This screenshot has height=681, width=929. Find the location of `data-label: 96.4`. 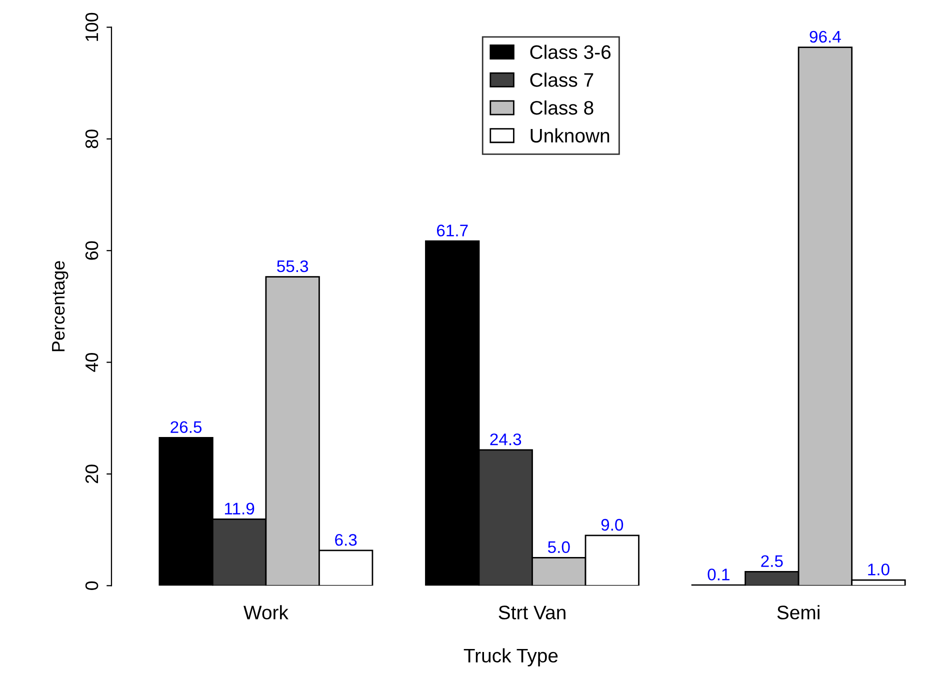

data-label: 96.4 is located at coordinates (825, 36).